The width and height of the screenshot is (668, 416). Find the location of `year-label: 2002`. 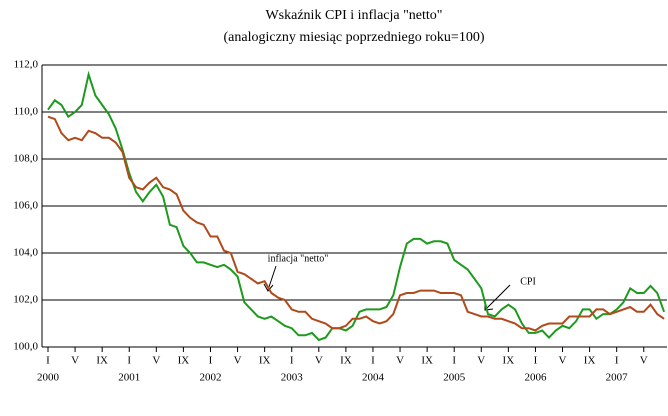

year-label: 2002 is located at coordinates (210, 378).